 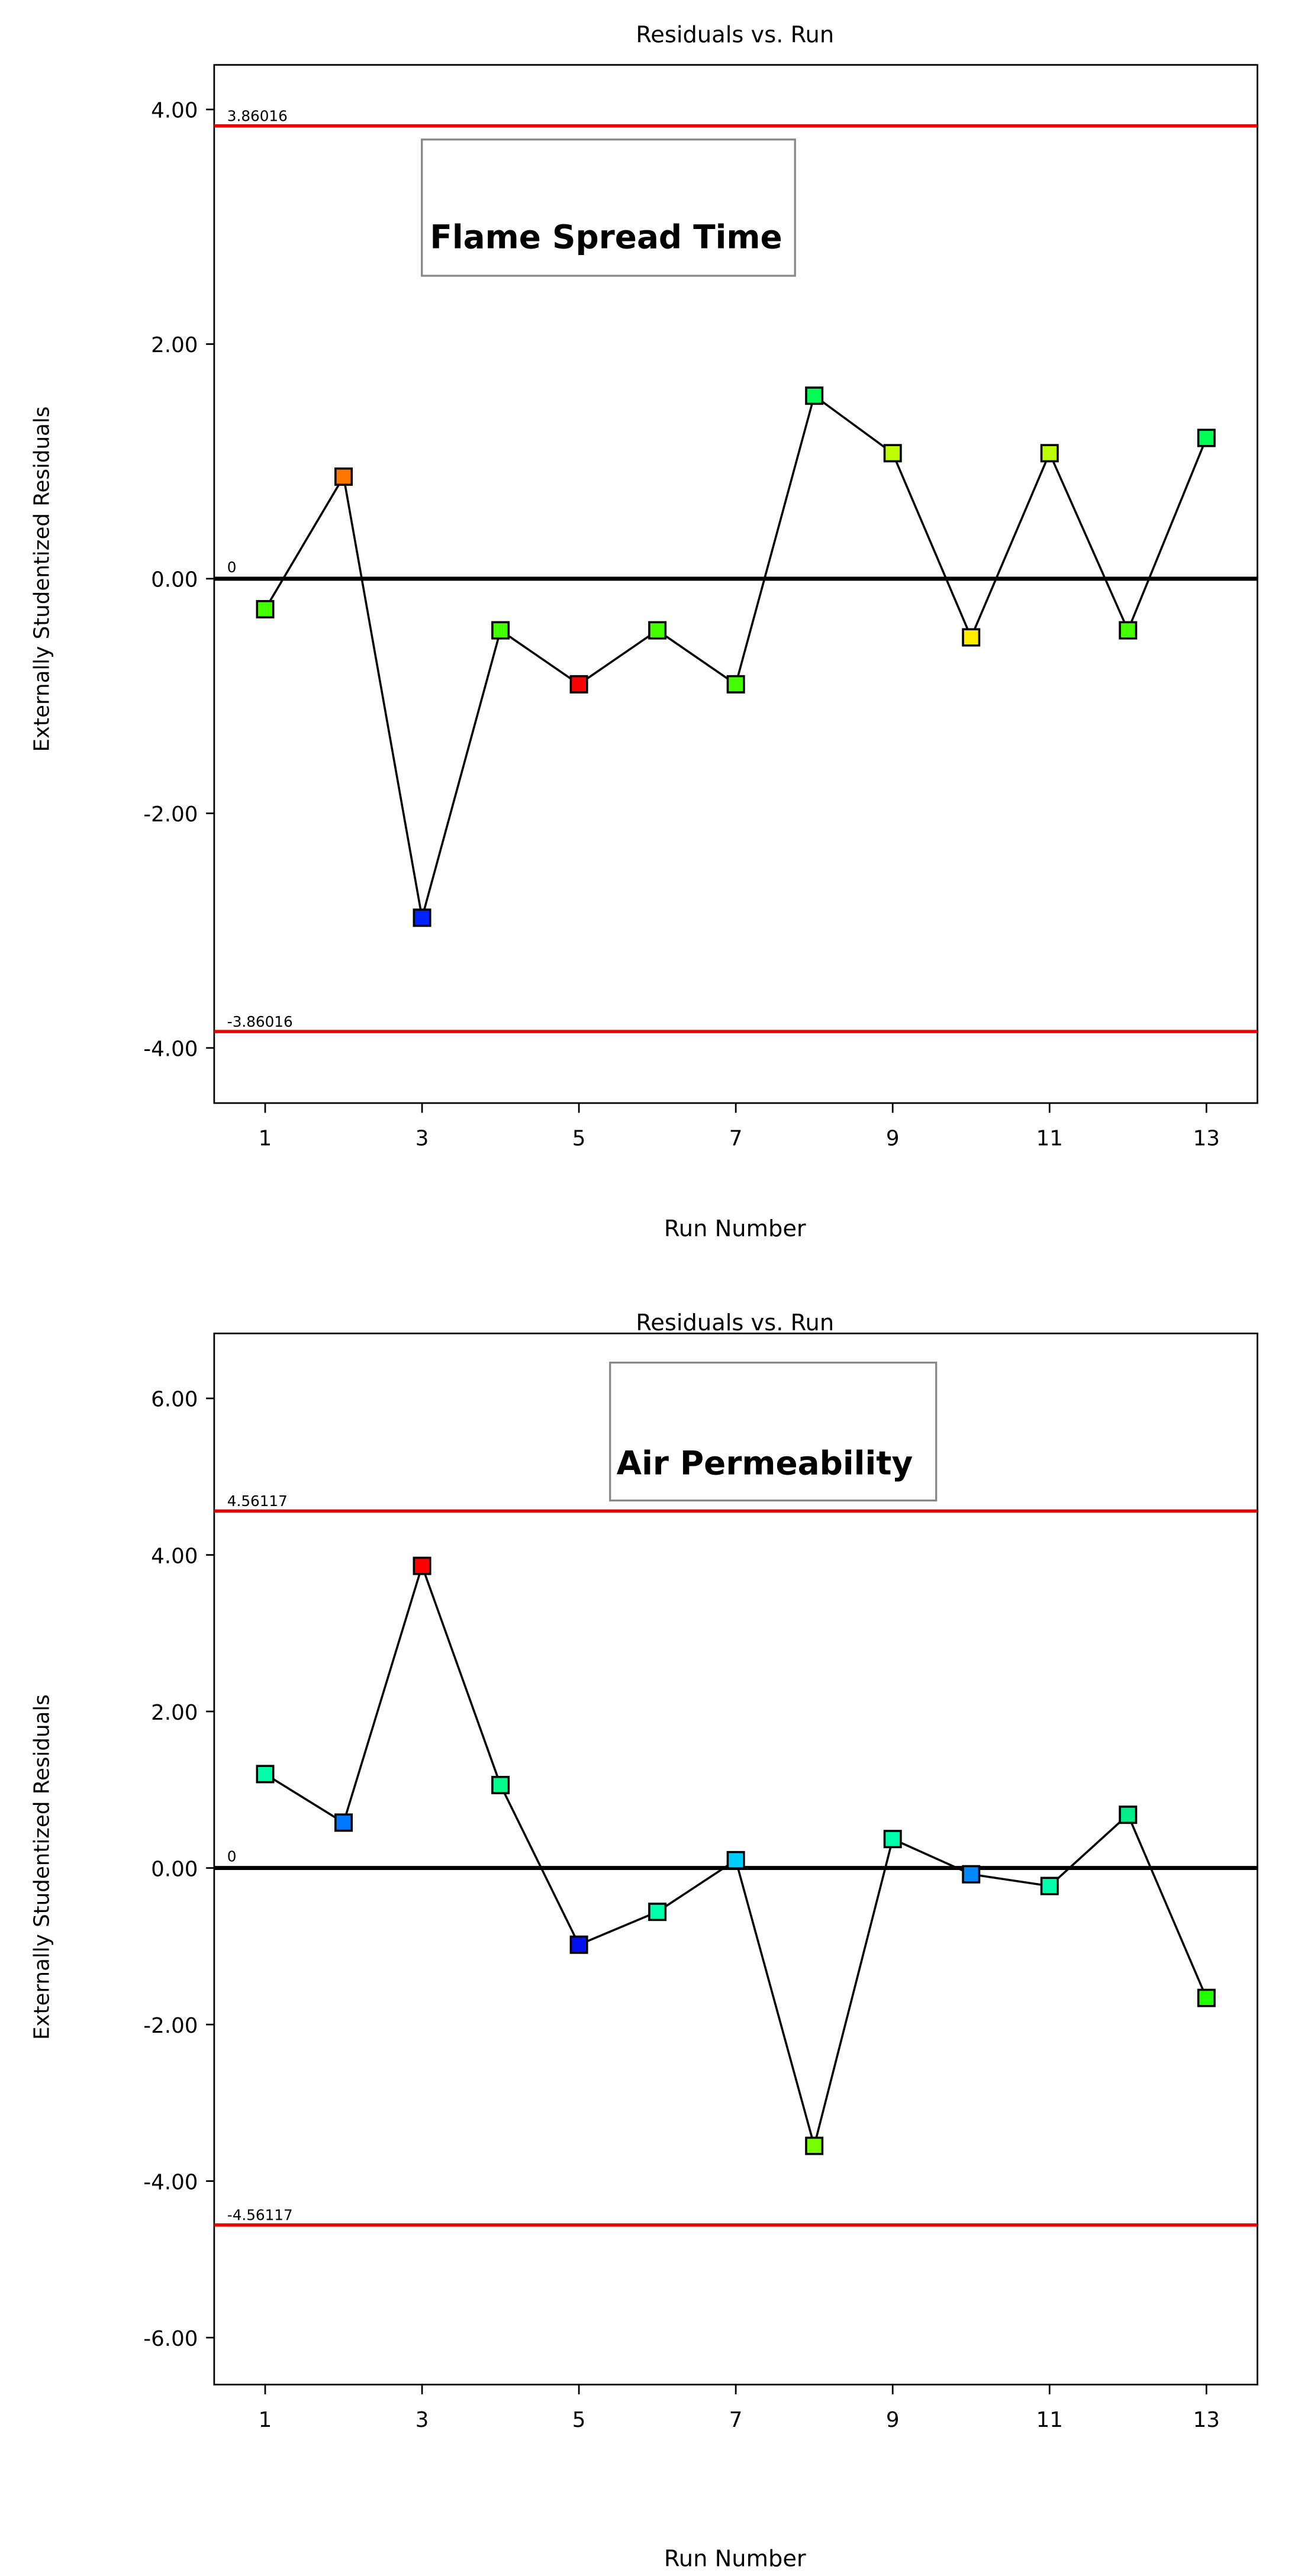 I want to click on lower-limit-label: -4.56117, so click(x=260, y=2215).